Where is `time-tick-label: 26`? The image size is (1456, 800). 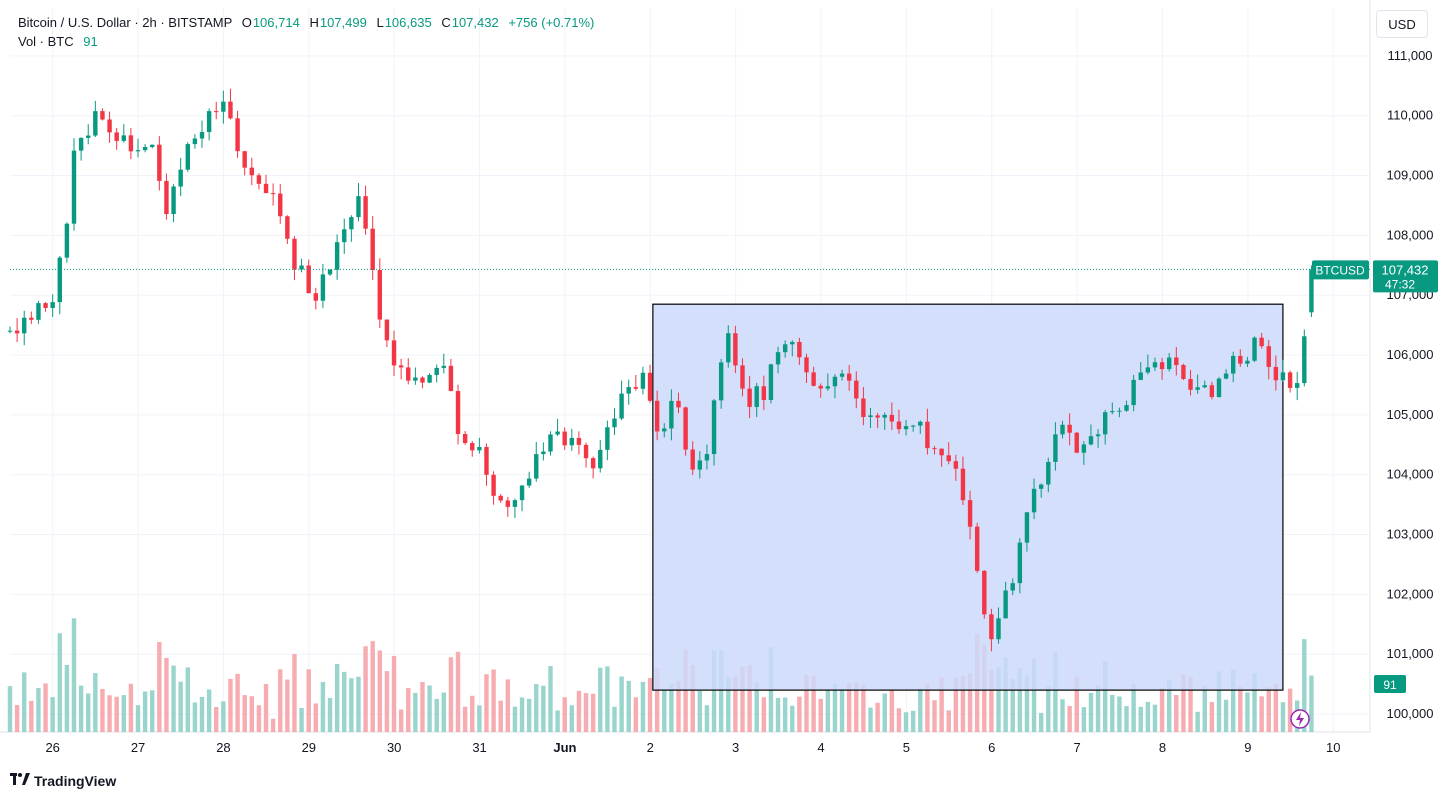
time-tick-label: 26 is located at coordinates (52, 747).